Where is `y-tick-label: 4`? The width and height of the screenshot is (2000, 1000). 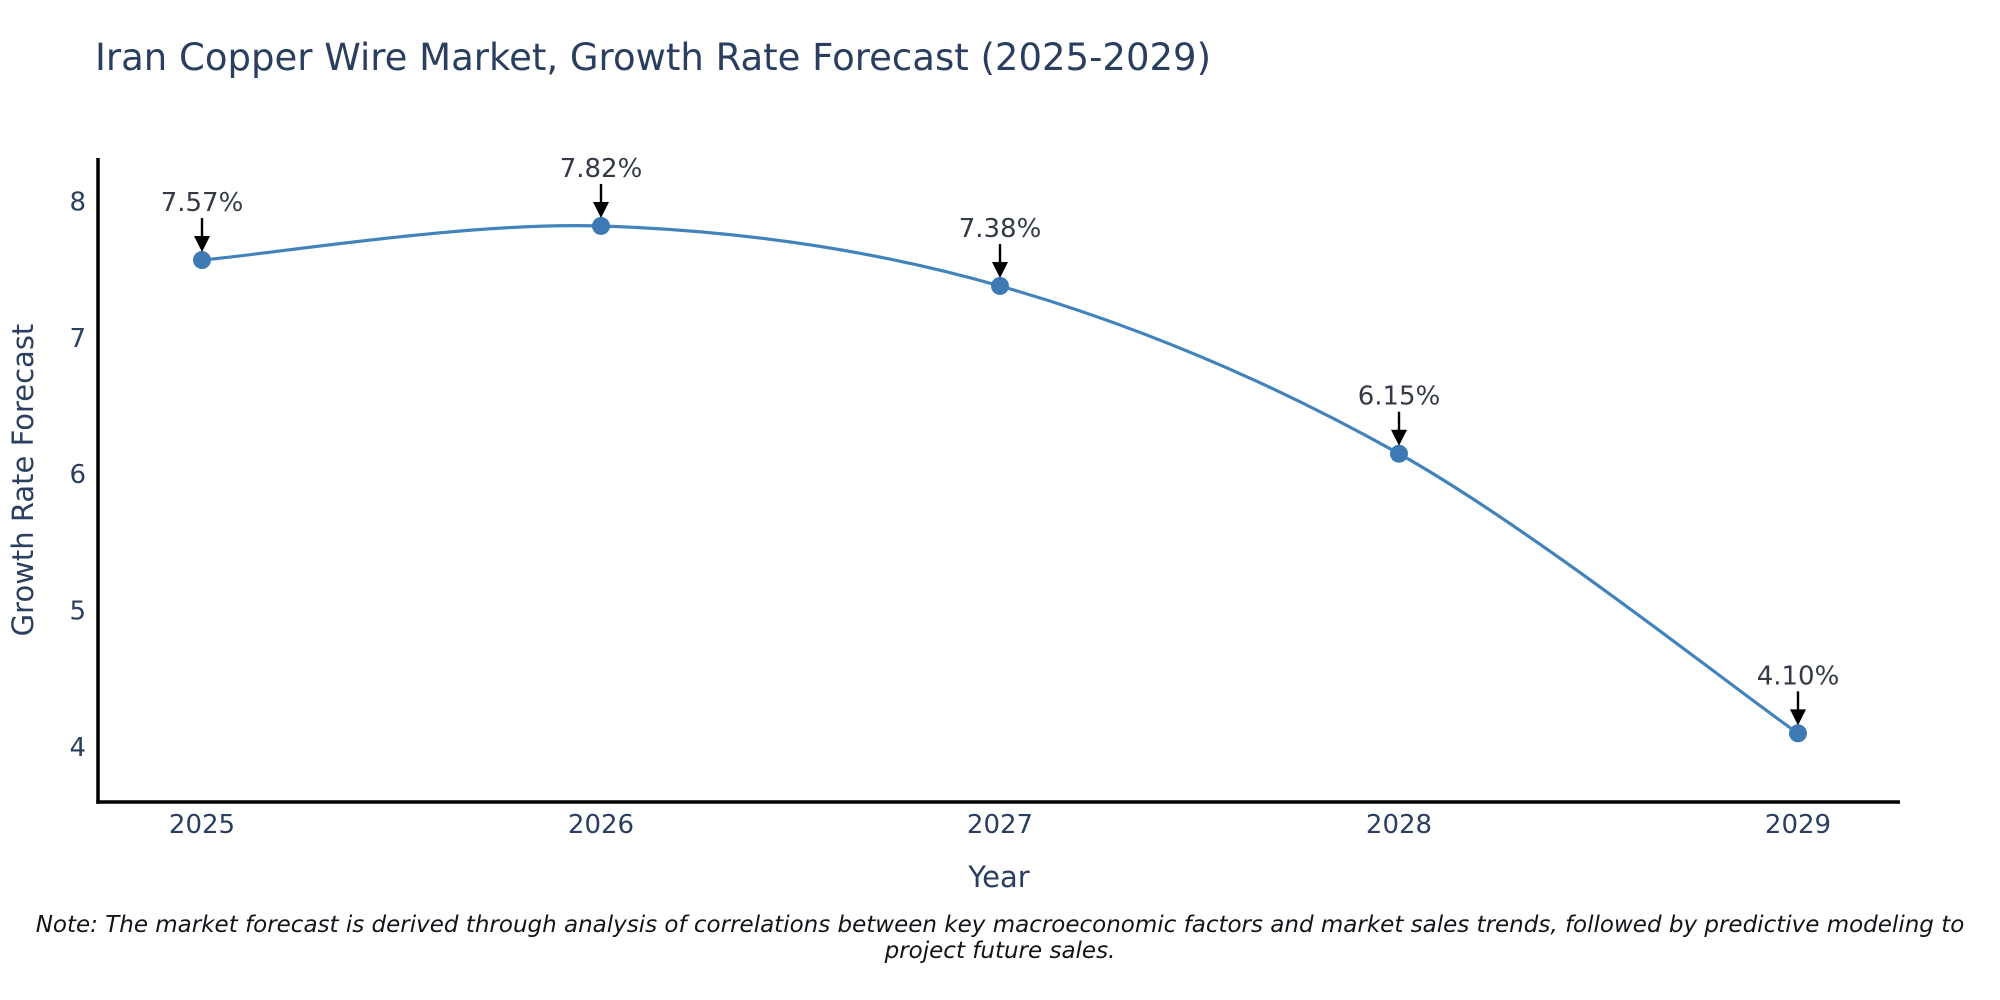 y-tick-label: 4 is located at coordinates (77, 748).